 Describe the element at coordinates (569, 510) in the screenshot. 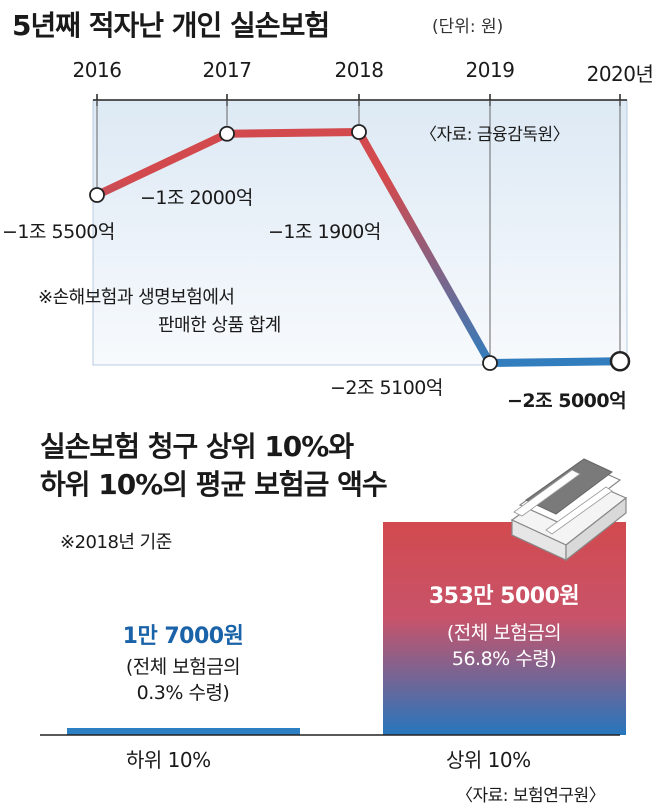

I see `money-stack-icon` at that location.